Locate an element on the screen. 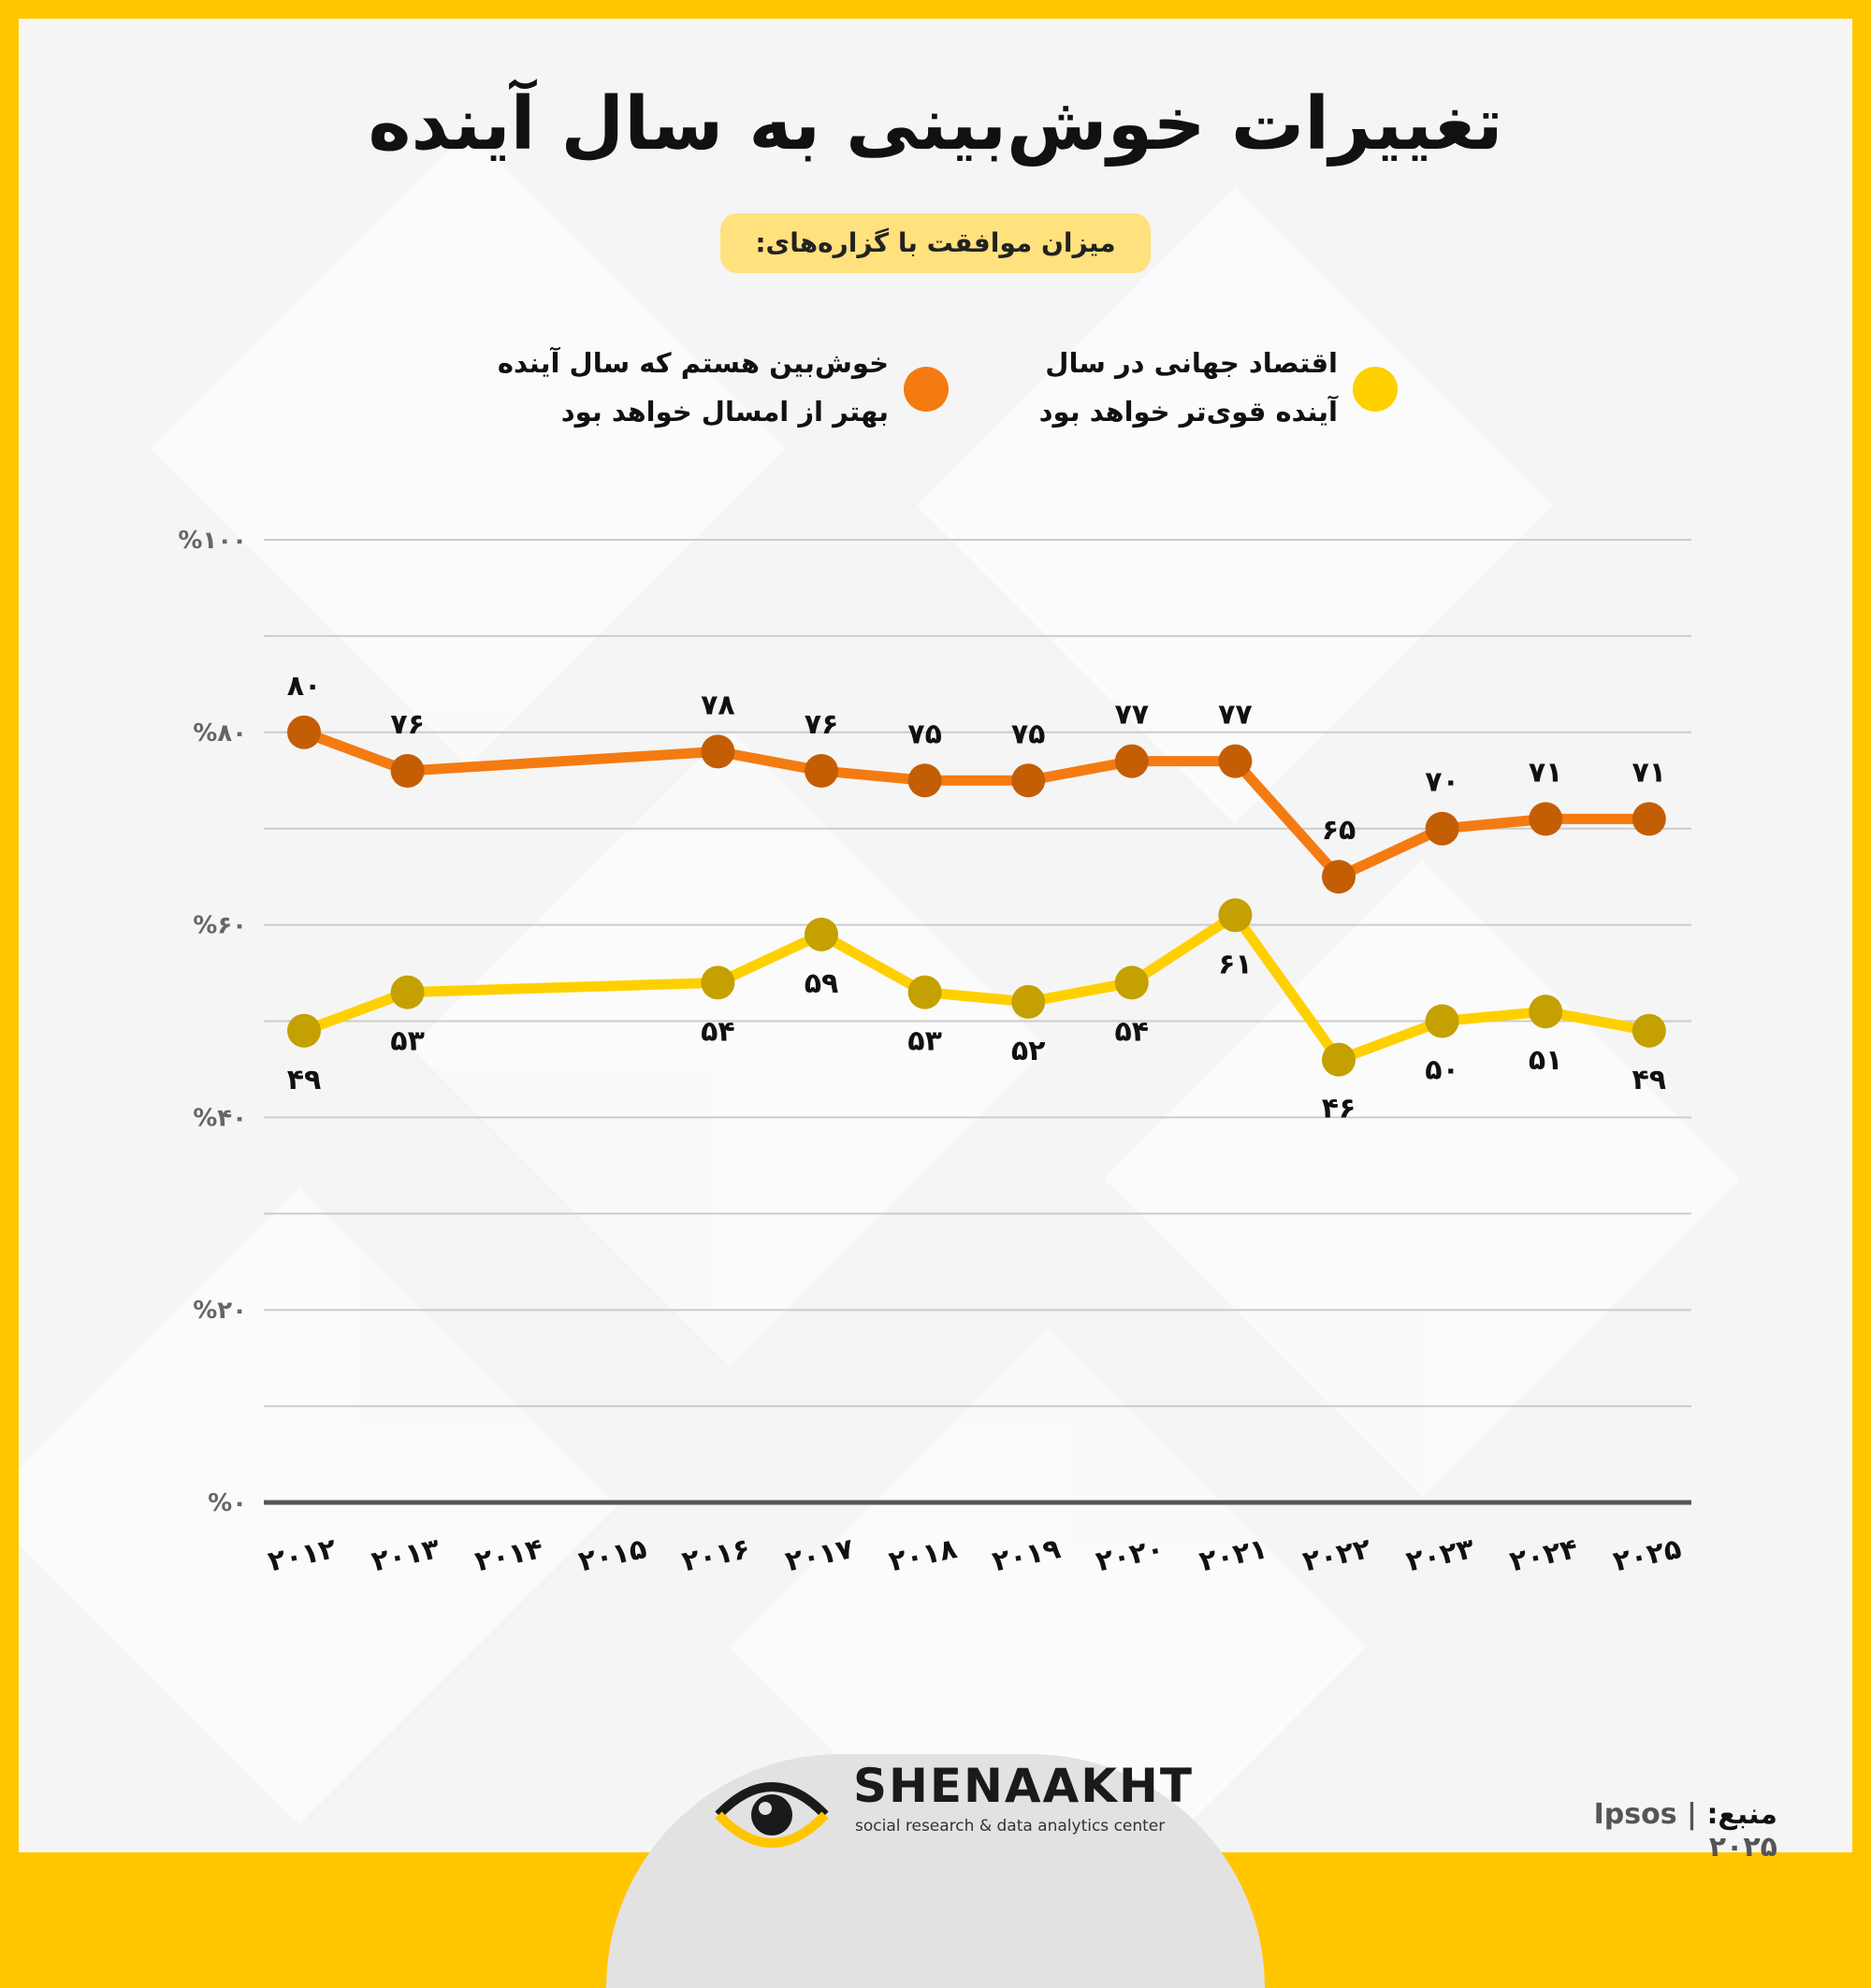 Image resolution: width=1871 pixels, height=1988 pixels. x-tick-label: ۲۰۱۹ is located at coordinates (1027, 1555).